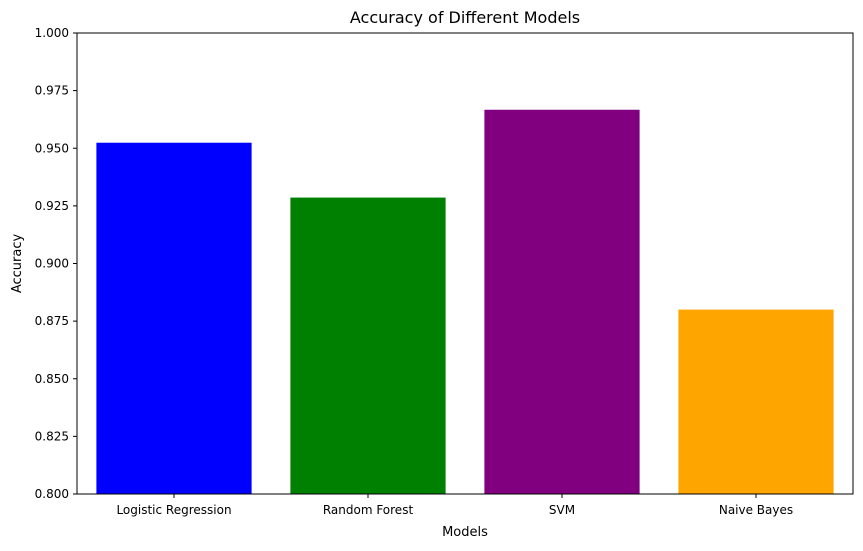  Describe the element at coordinates (52, 379) in the screenshot. I see `y-tick-label: 0.850` at that location.